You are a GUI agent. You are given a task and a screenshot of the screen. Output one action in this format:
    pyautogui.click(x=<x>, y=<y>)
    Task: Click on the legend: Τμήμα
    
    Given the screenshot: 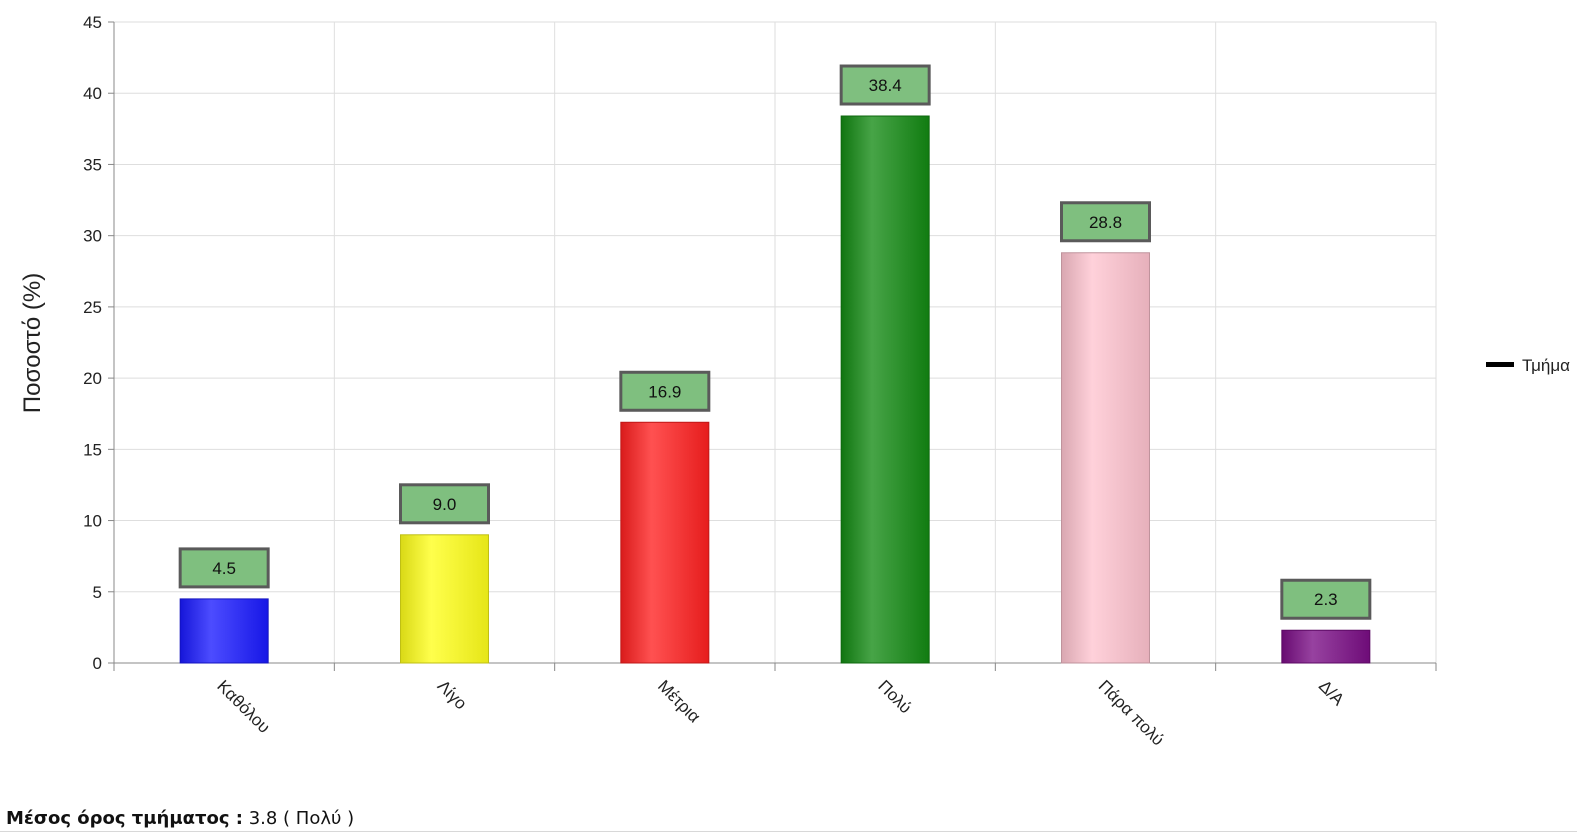 What is the action you would take?
    pyautogui.click(x=1528, y=365)
    